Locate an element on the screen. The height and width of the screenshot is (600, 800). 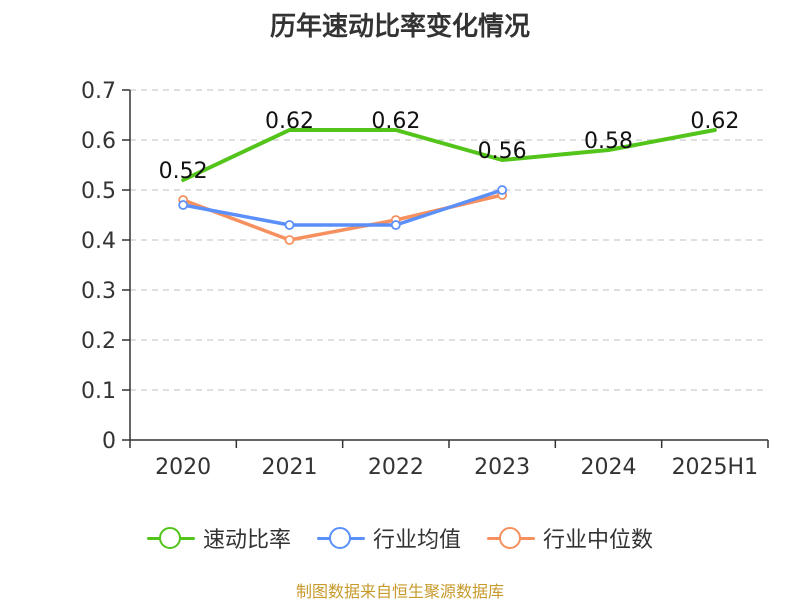
data-label: 0.52 is located at coordinates (183, 171).